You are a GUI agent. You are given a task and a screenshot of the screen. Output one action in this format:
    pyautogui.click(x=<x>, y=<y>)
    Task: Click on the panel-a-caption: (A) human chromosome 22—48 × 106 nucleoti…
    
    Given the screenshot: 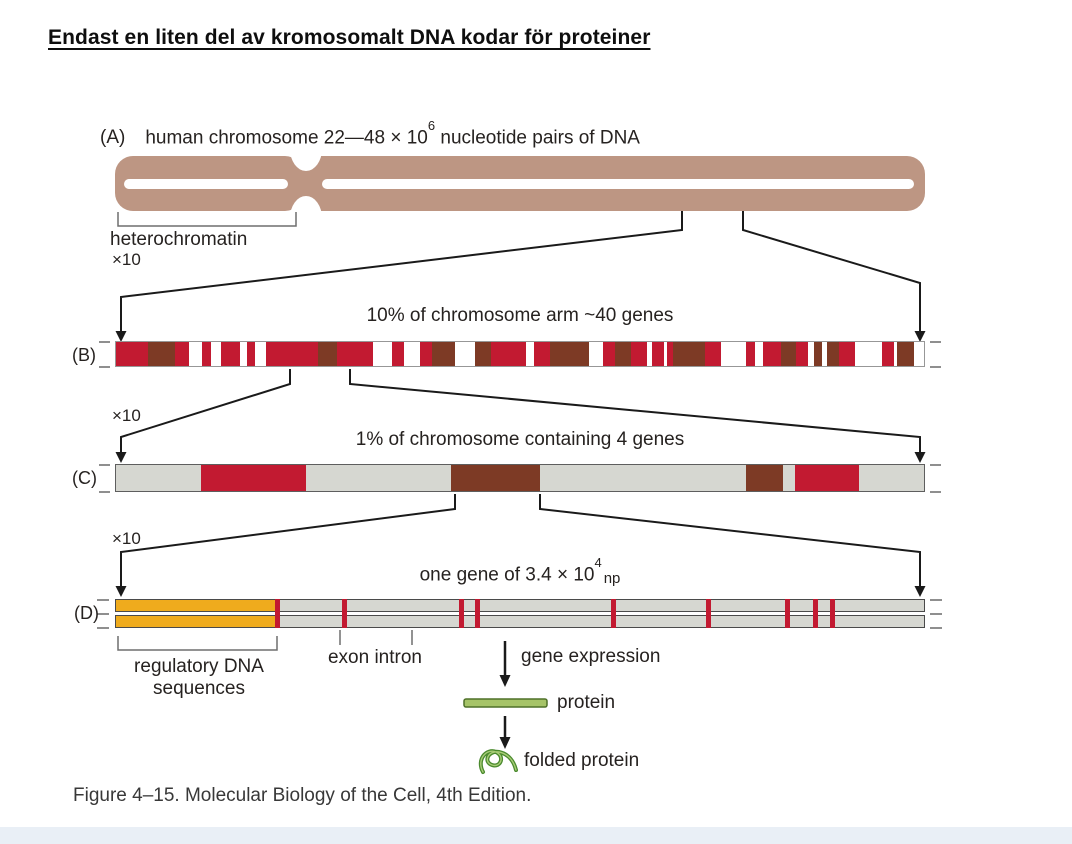 What is the action you would take?
    pyautogui.click(x=370, y=133)
    